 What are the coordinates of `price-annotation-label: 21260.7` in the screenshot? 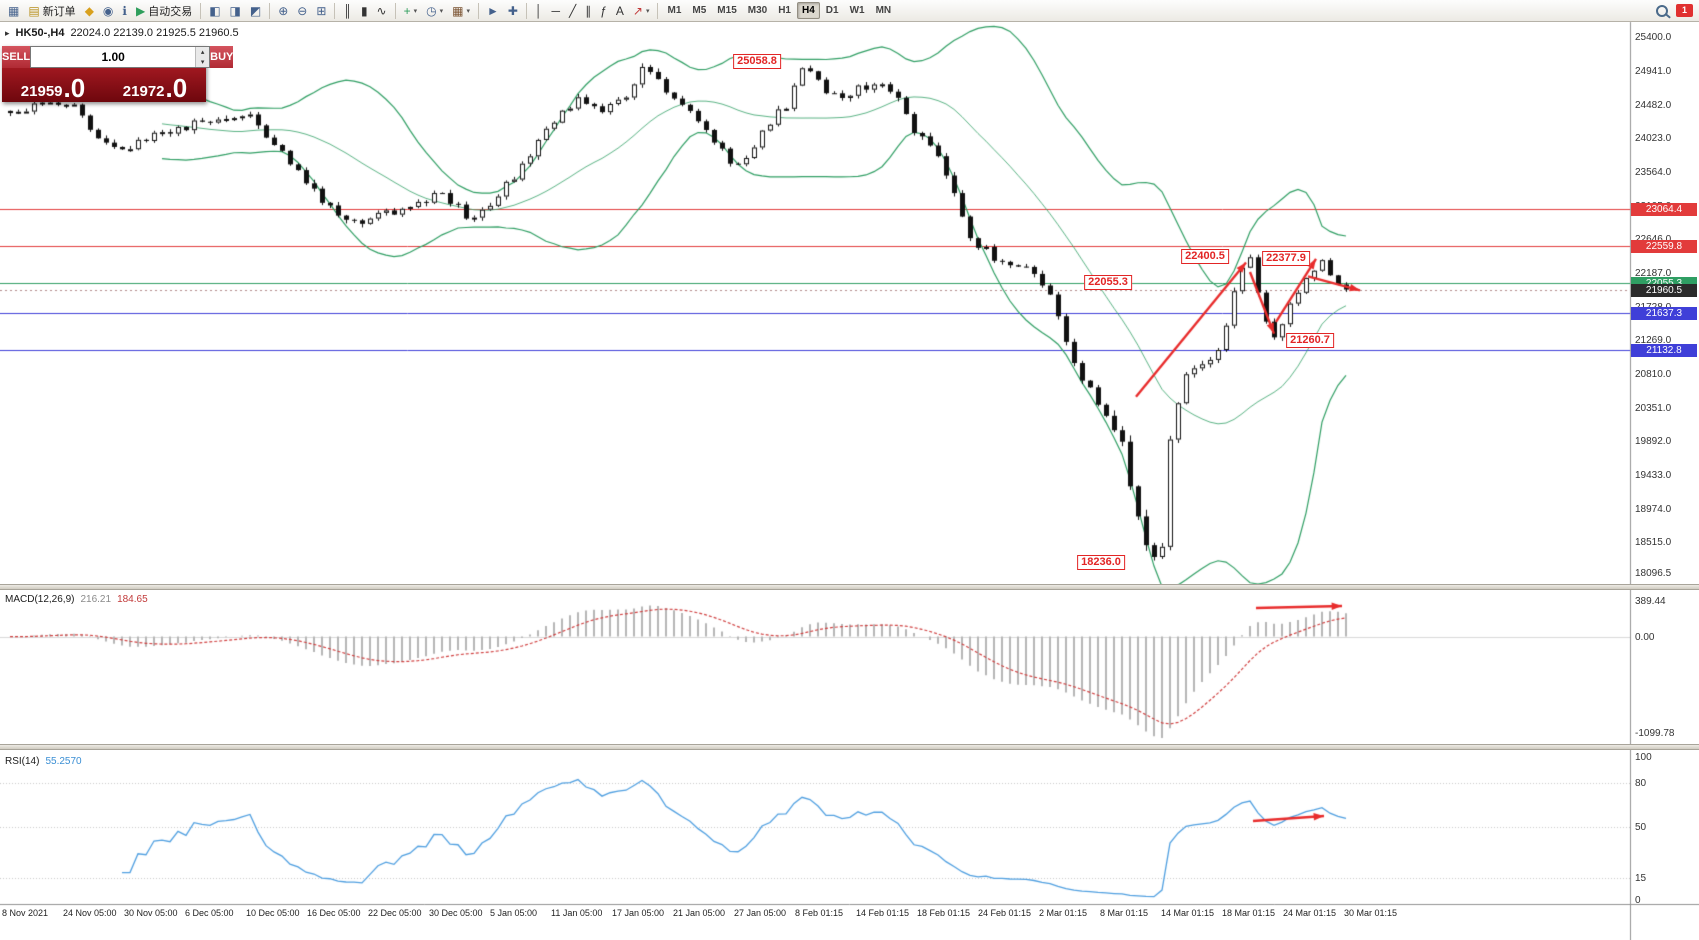 It's located at (1310, 340).